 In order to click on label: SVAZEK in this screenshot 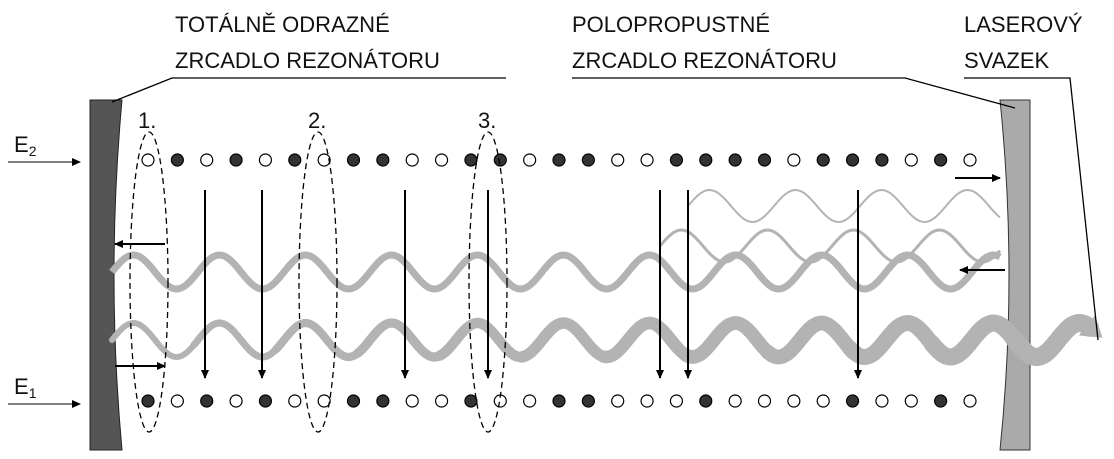, I will do `click(1007, 60)`.